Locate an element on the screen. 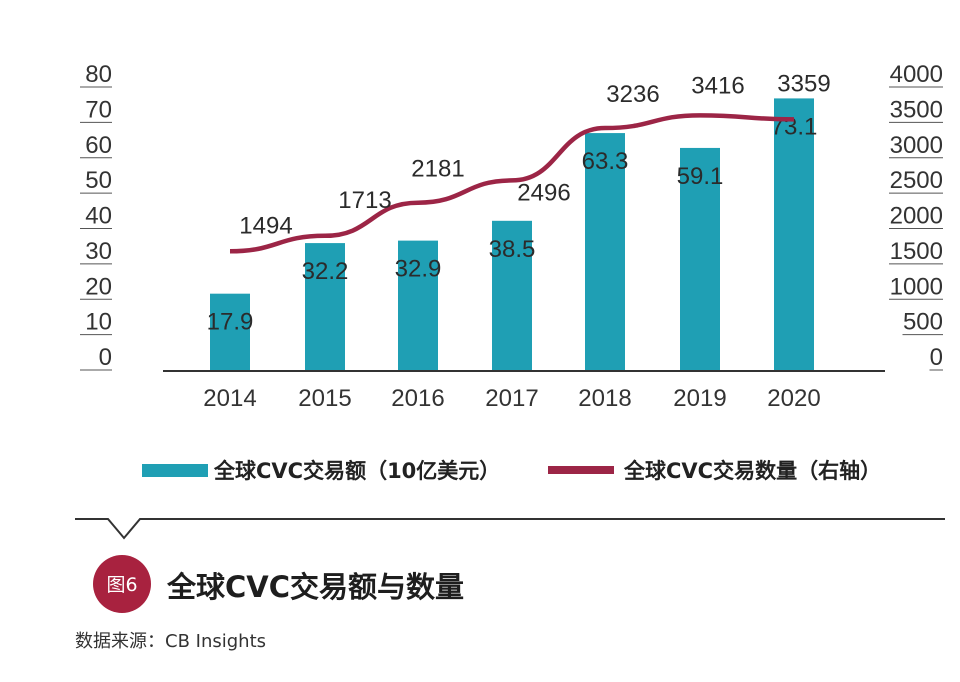  left-y-tick-label: 40 is located at coordinates (98, 216).